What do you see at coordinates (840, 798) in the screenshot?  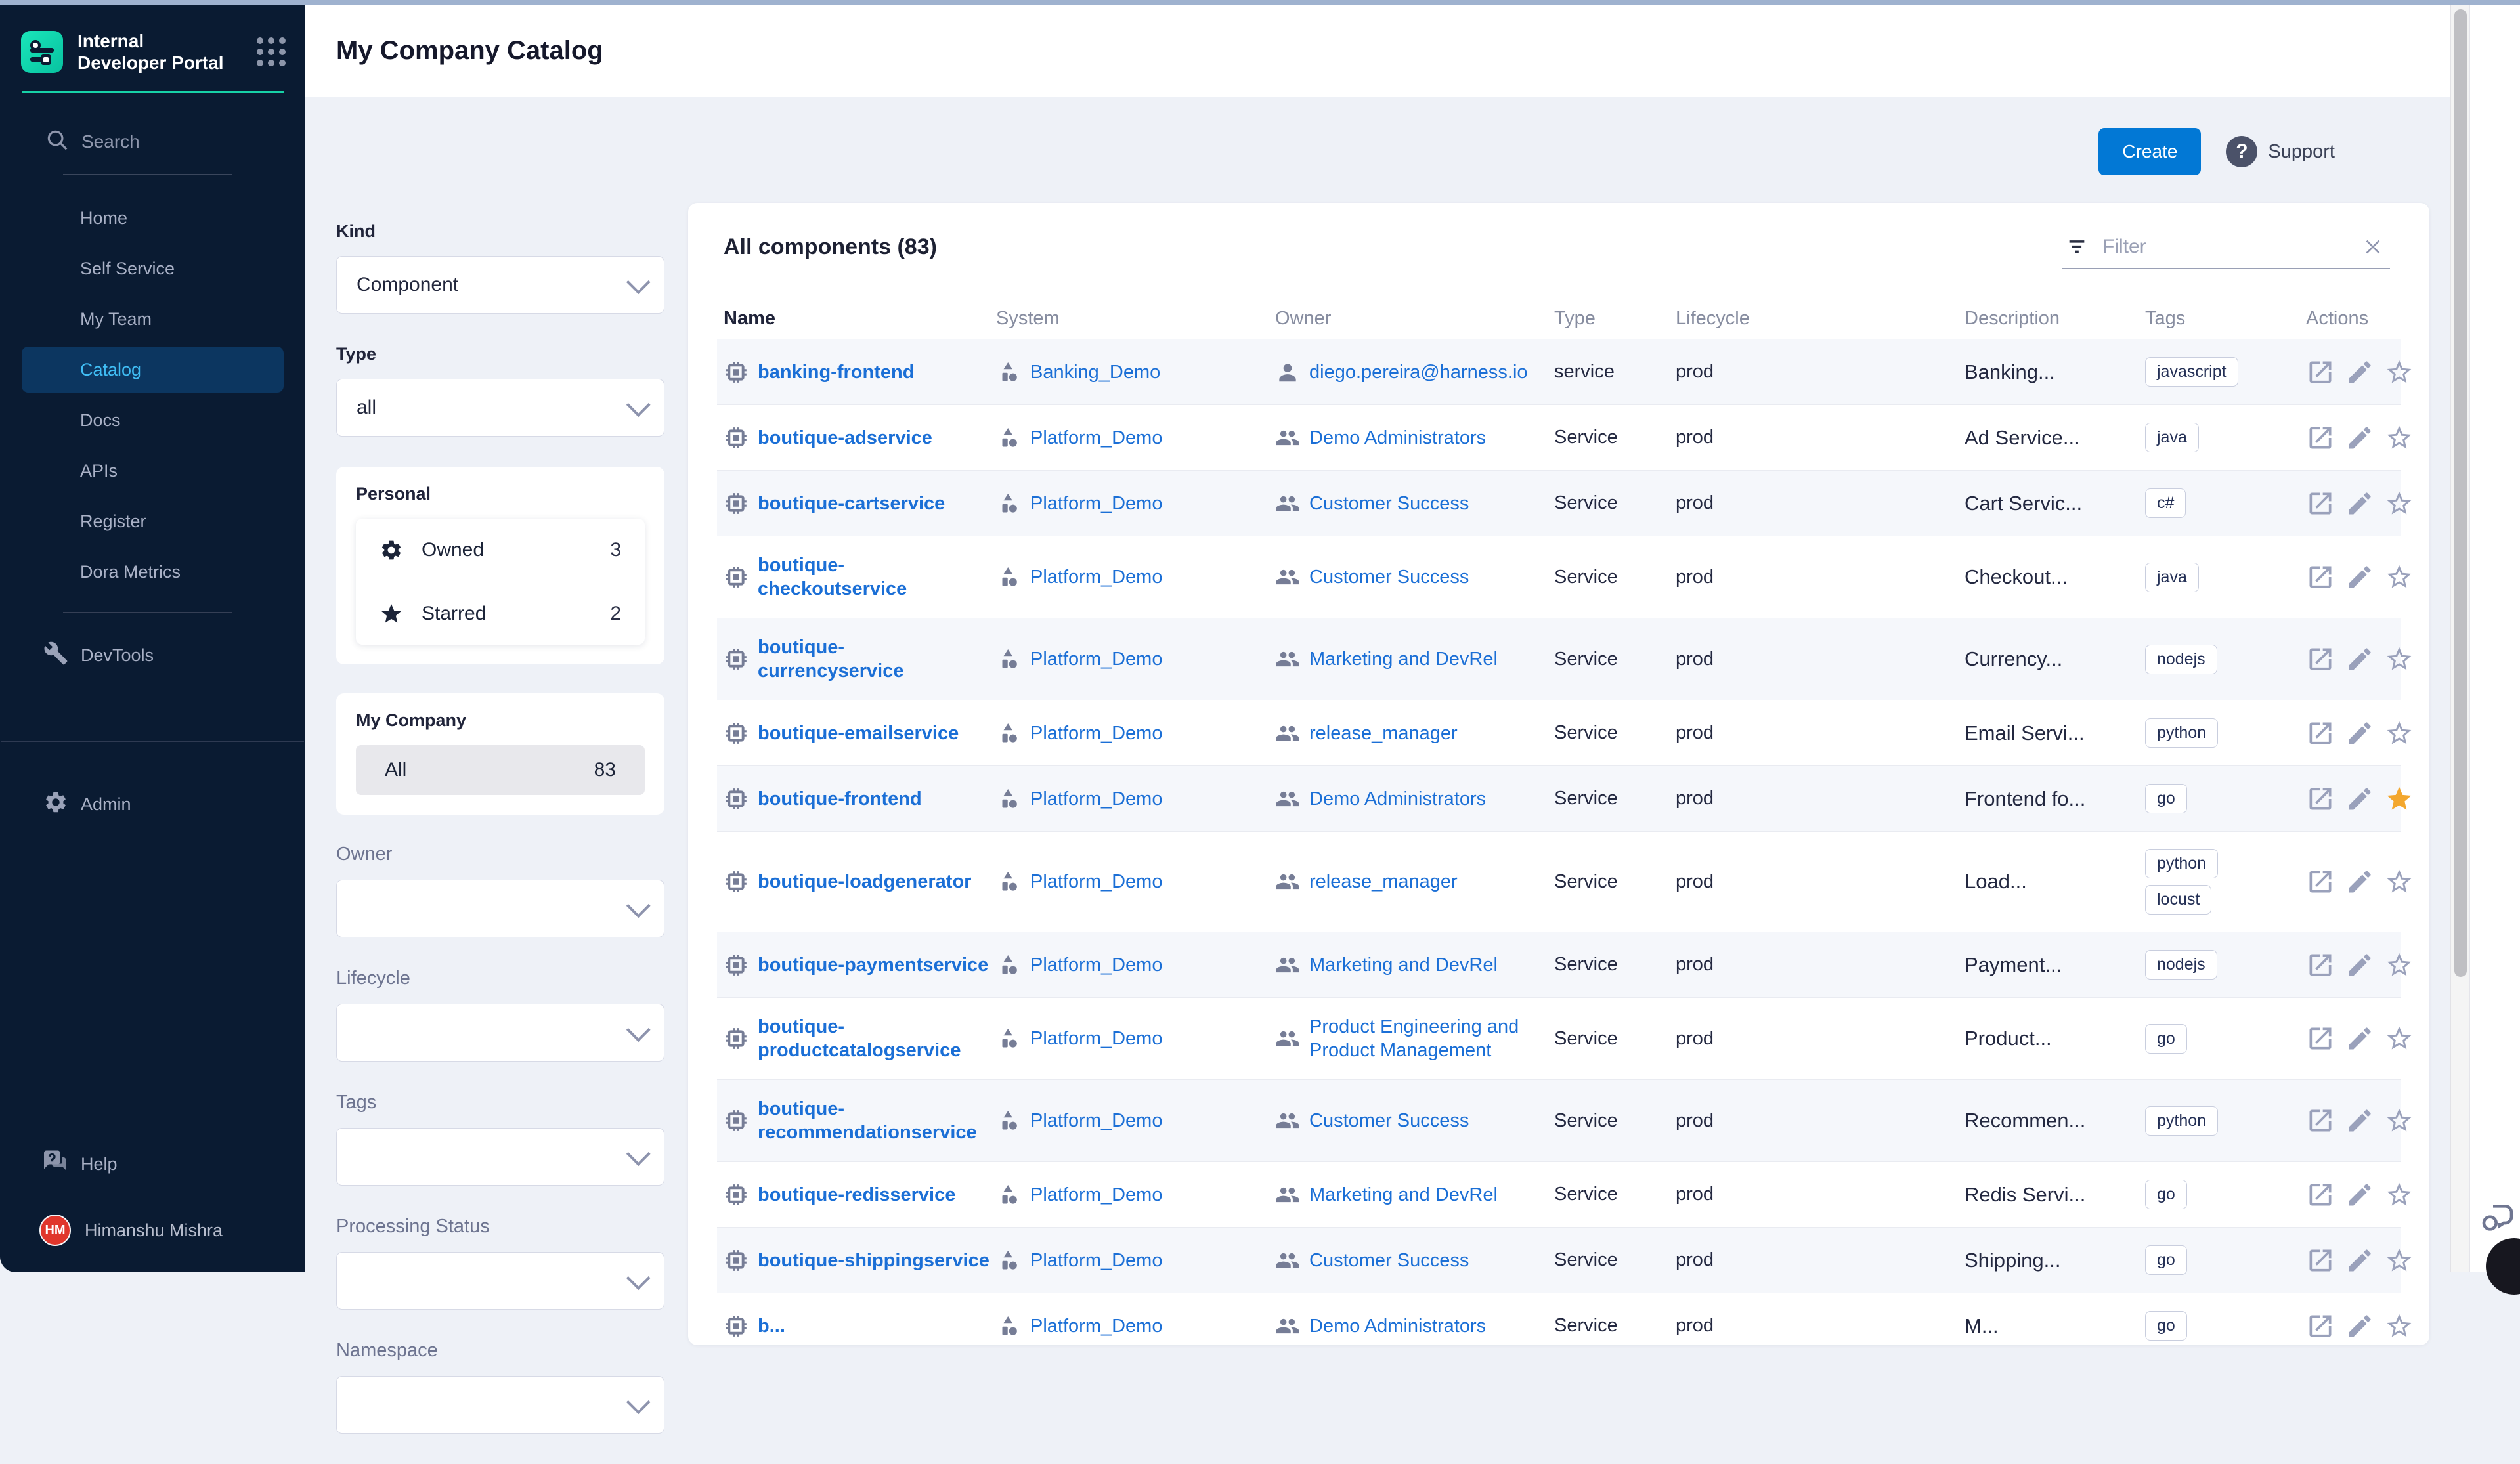 I see `component-name-link: boutique-frontend` at bounding box center [840, 798].